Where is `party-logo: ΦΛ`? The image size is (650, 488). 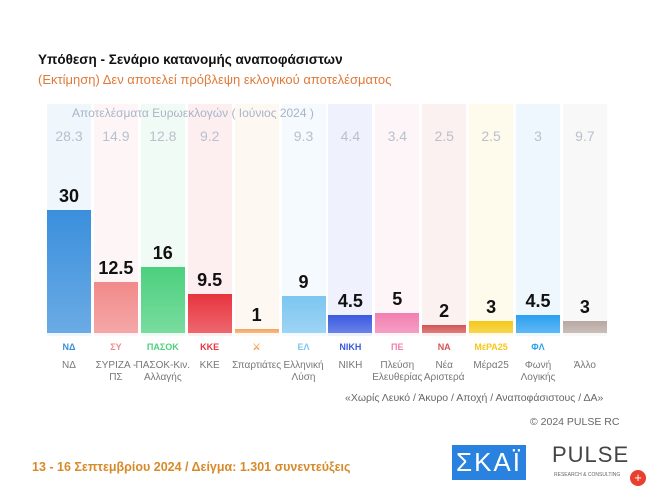
party-logo: ΦΛ is located at coordinates (538, 347).